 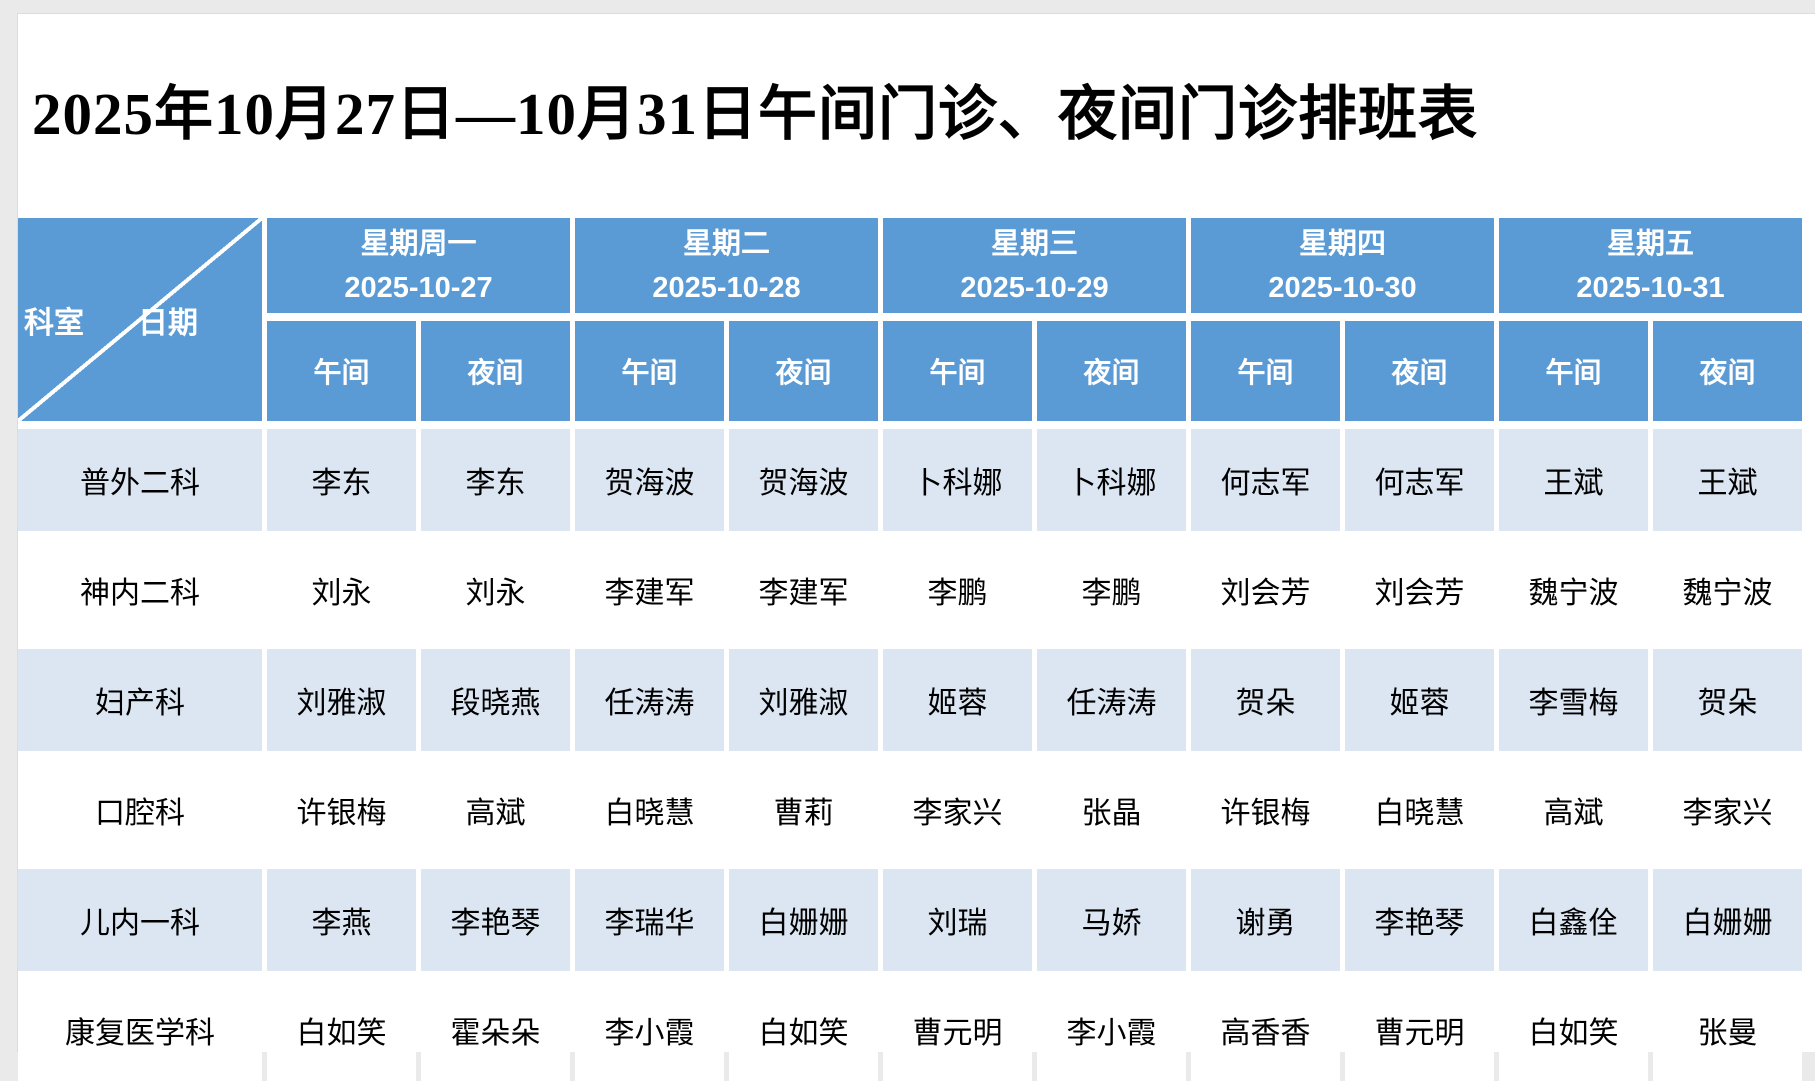 What do you see at coordinates (418, 243) in the screenshot?
I see `day-name: 星期周一` at bounding box center [418, 243].